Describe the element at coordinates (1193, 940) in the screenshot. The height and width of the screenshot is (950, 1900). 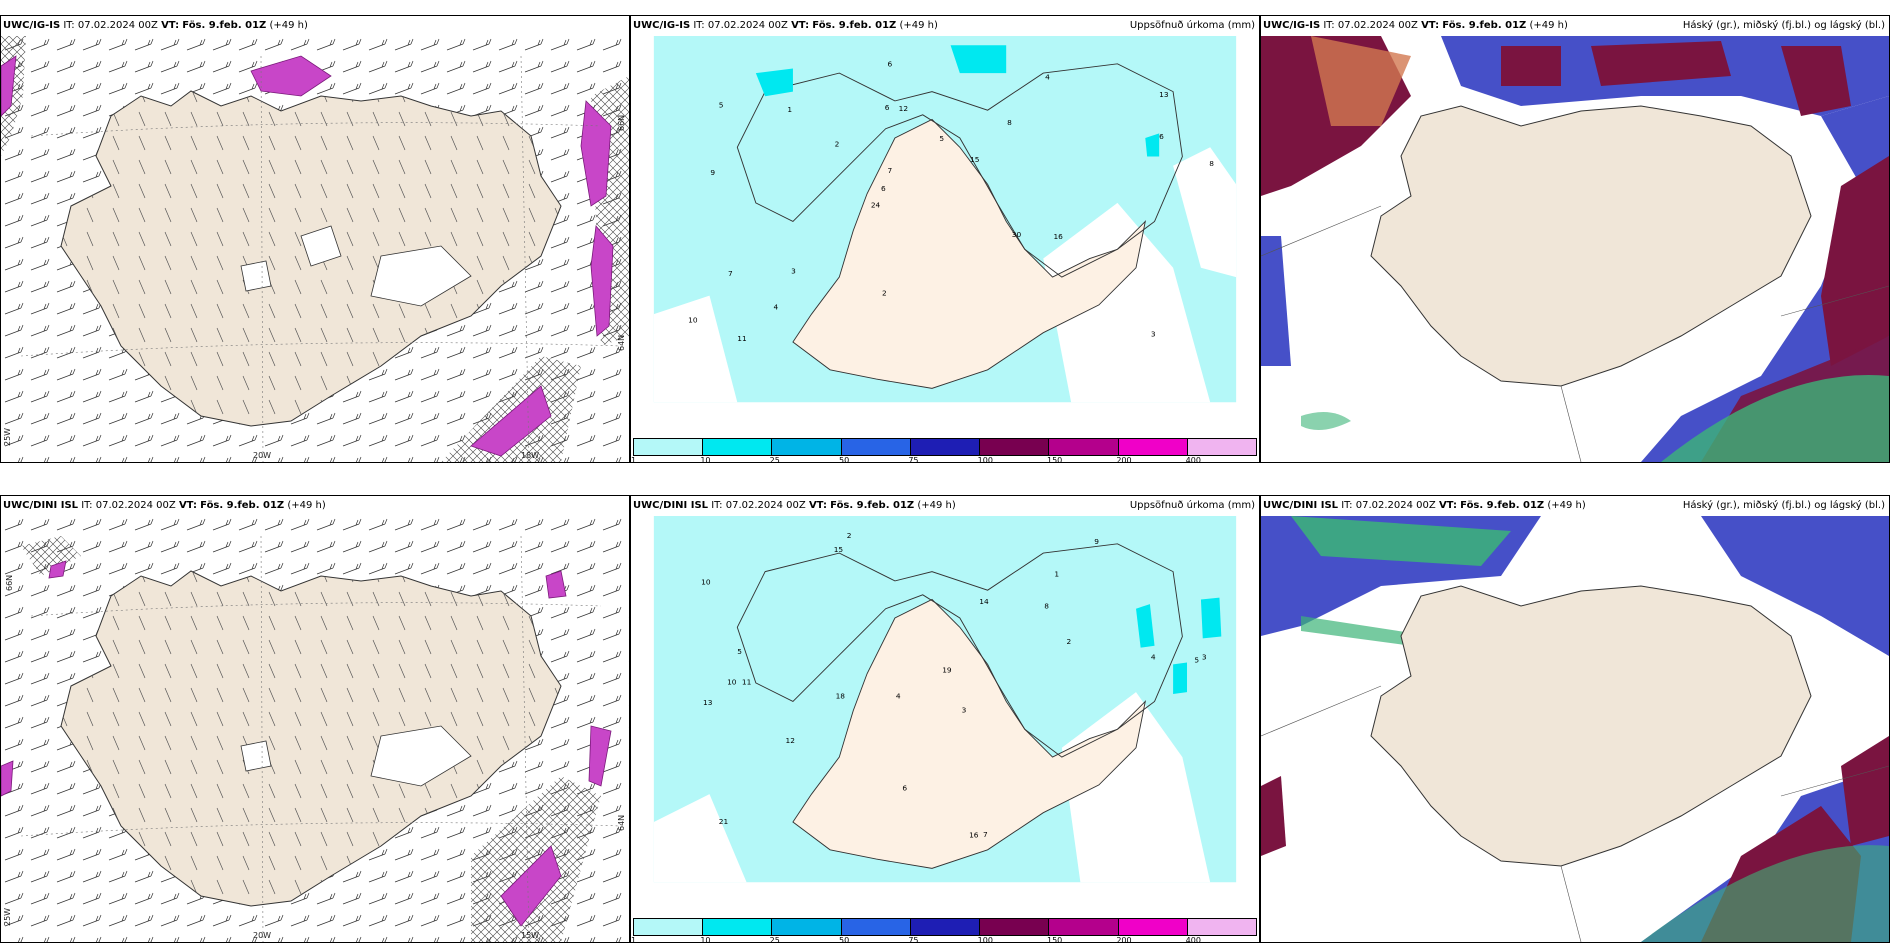
I see `colorbar-label: 400` at that location.